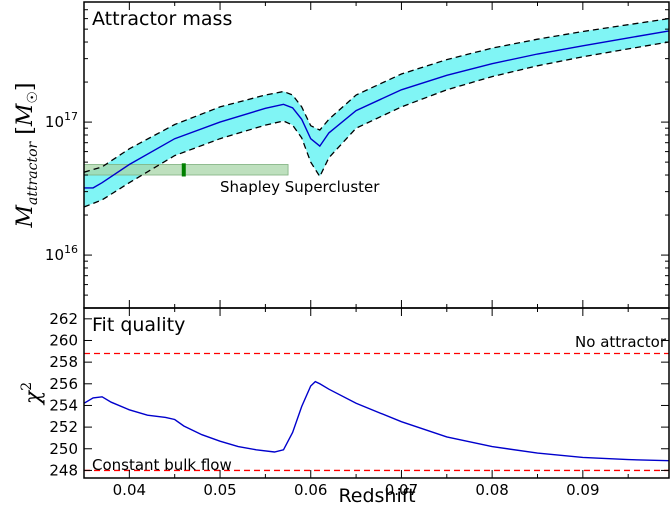 The height and width of the screenshot is (510, 670). I want to click on chi2-tick-label: 248, so click(63, 470).